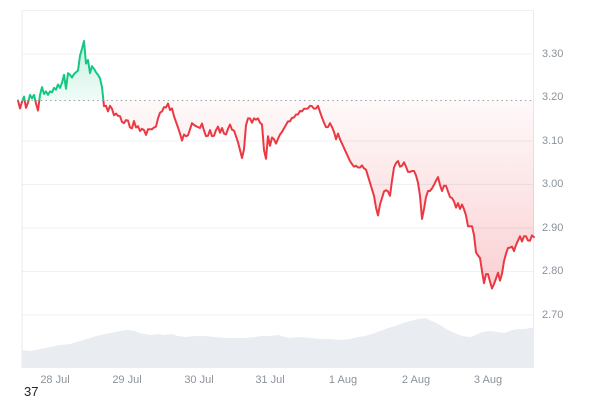 The height and width of the screenshot is (400, 600). Describe the element at coordinates (199, 380) in the screenshot. I see `x-axis-tick-label: 30 Jul` at that location.